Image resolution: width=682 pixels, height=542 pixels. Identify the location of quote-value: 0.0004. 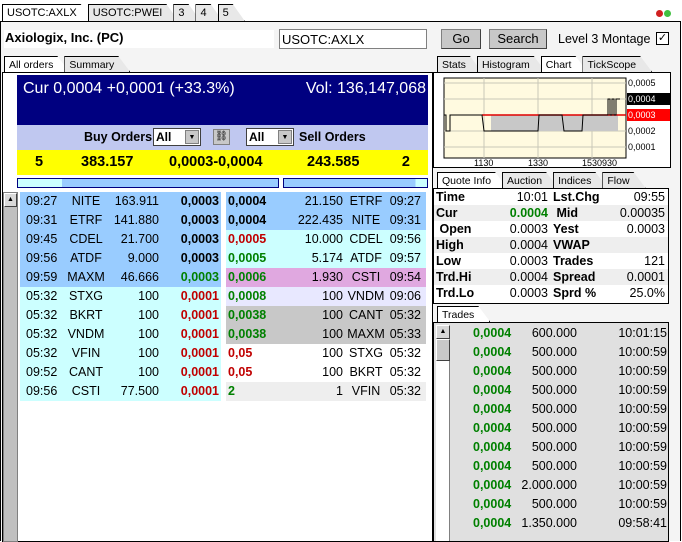
(528, 245).